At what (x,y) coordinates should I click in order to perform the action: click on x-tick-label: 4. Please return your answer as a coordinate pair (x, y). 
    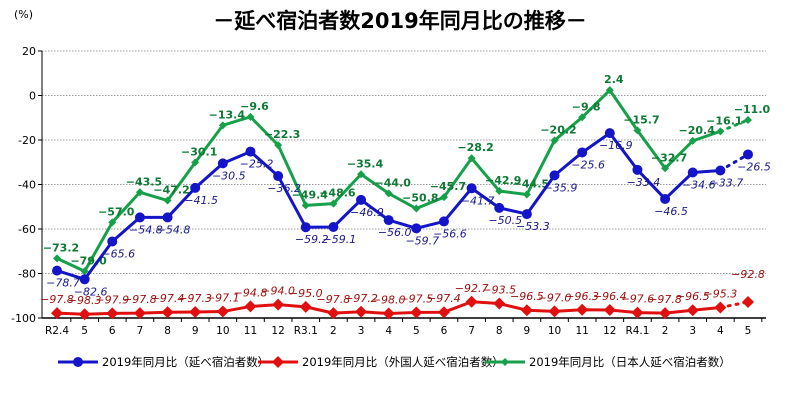
    Looking at the image, I should click on (388, 331).